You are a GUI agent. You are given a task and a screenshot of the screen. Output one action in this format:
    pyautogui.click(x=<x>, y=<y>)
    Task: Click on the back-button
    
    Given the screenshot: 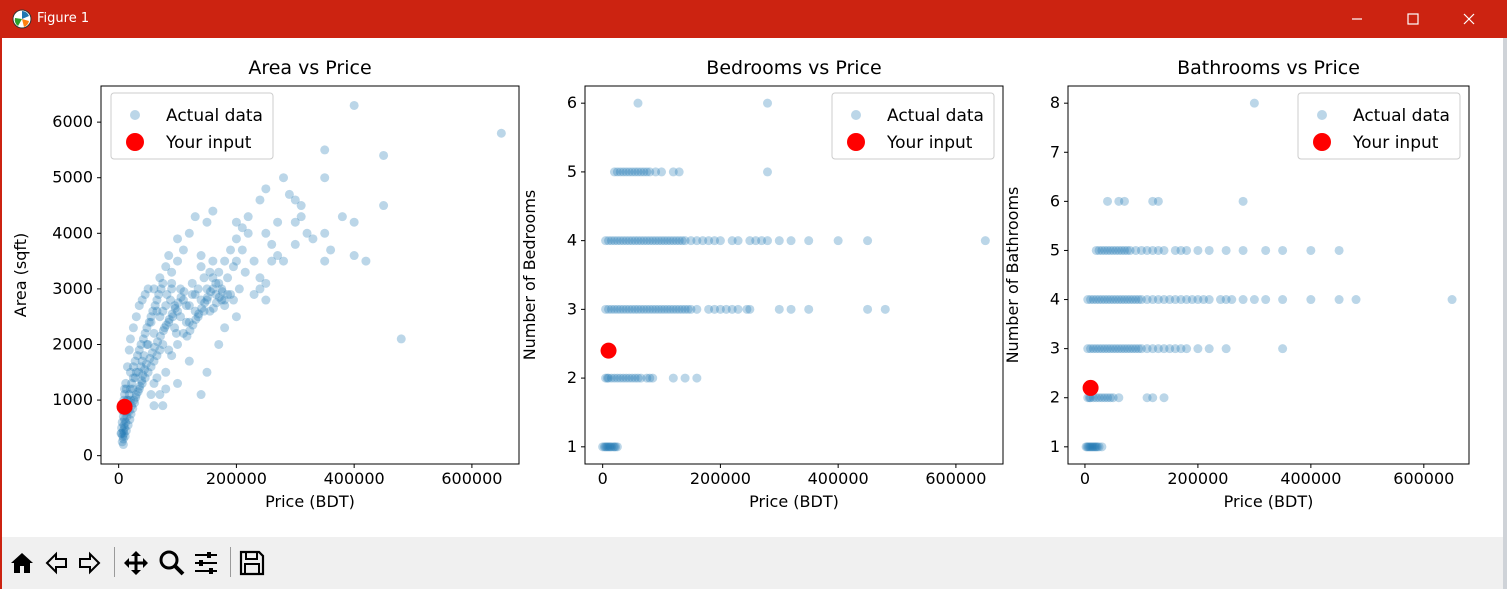 What is the action you would take?
    pyautogui.click(x=56, y=563)
    